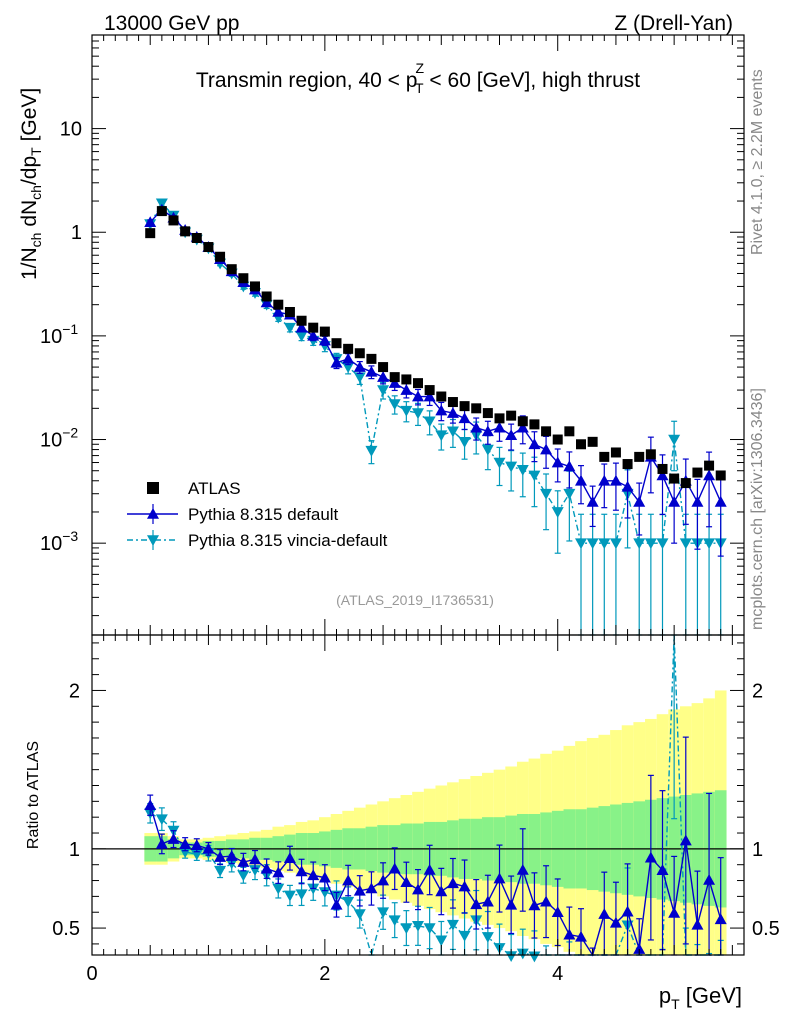 This screenshot has height=1024, width=786. I want to click on mcplots-label: mcplots.cern.ch [arXiv:1306.3436], so click(757, 509).